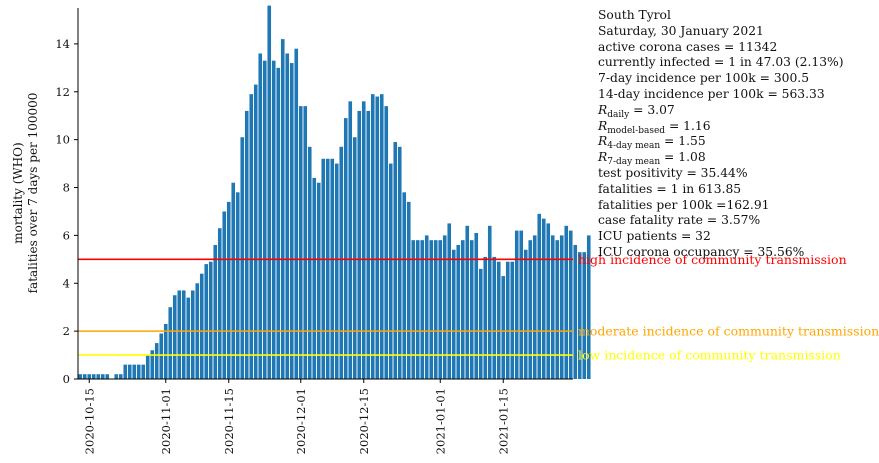  I want to click on test-positivity: test positivity = 35.44%, so click(673, 172).